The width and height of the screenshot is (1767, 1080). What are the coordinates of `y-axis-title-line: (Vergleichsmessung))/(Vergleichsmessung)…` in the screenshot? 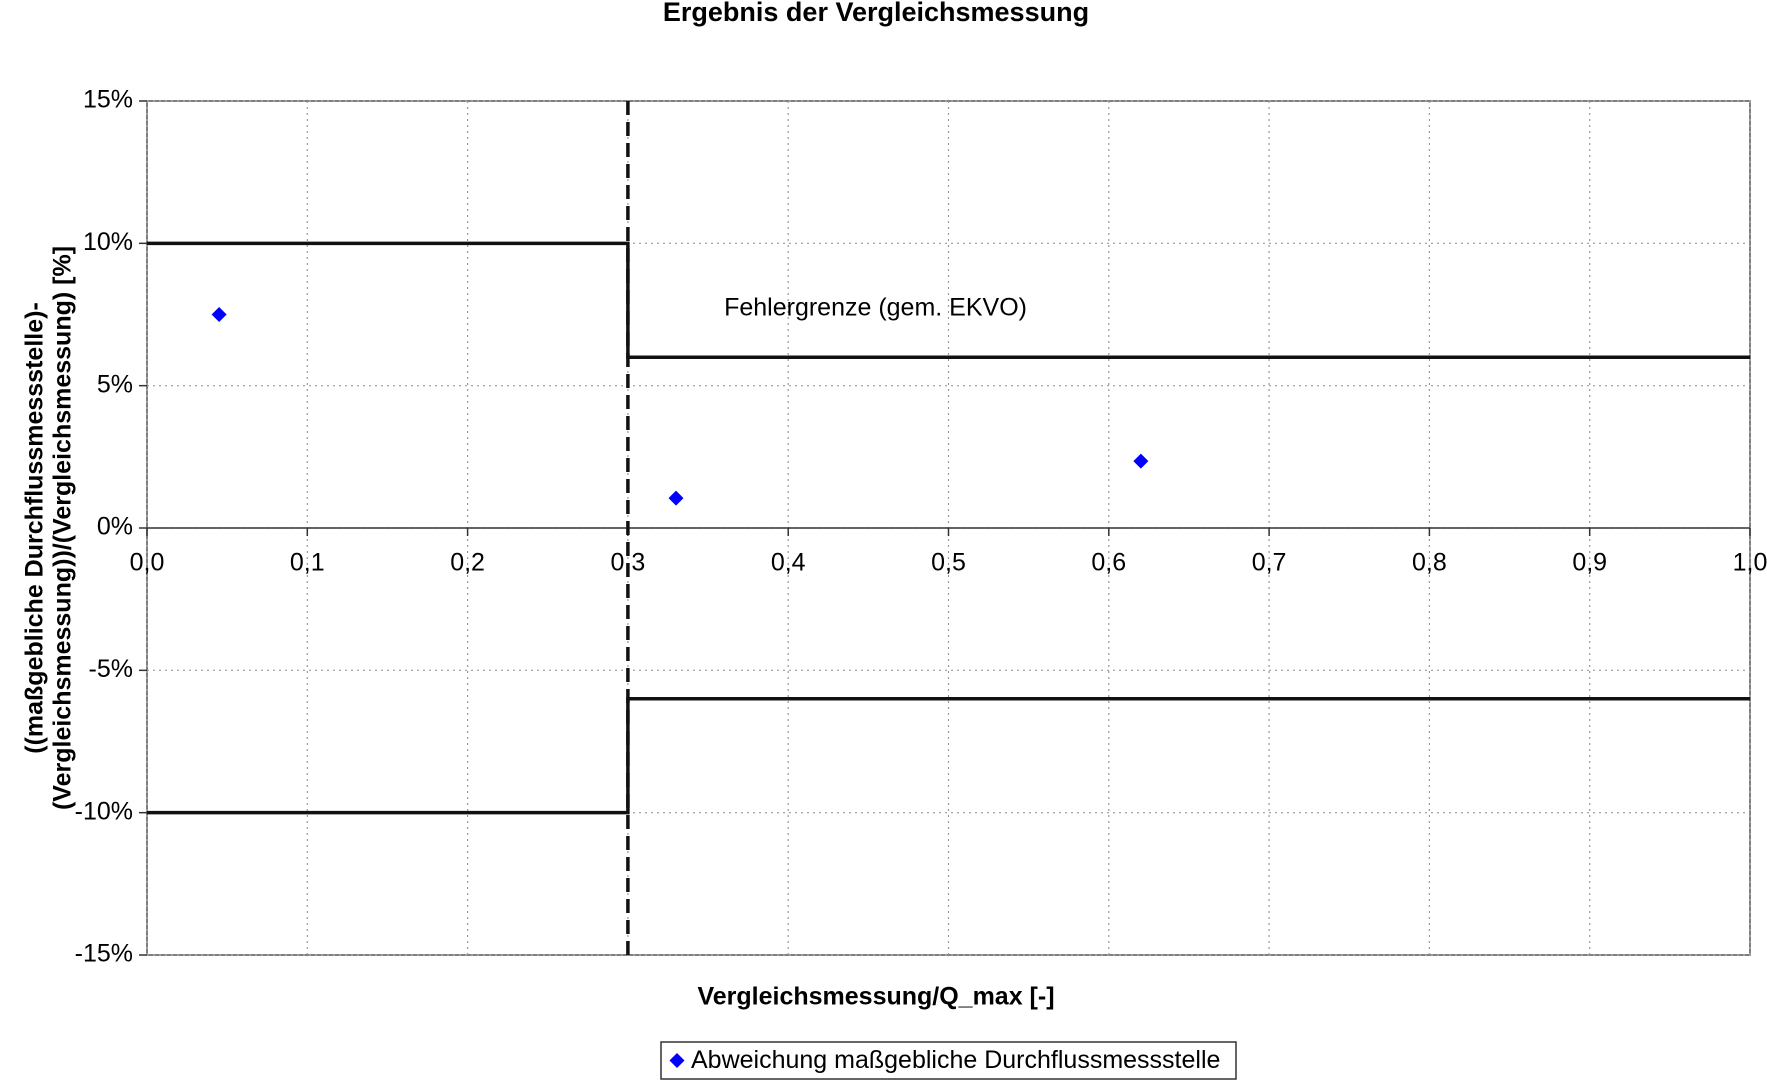 It's located at (63, 528).